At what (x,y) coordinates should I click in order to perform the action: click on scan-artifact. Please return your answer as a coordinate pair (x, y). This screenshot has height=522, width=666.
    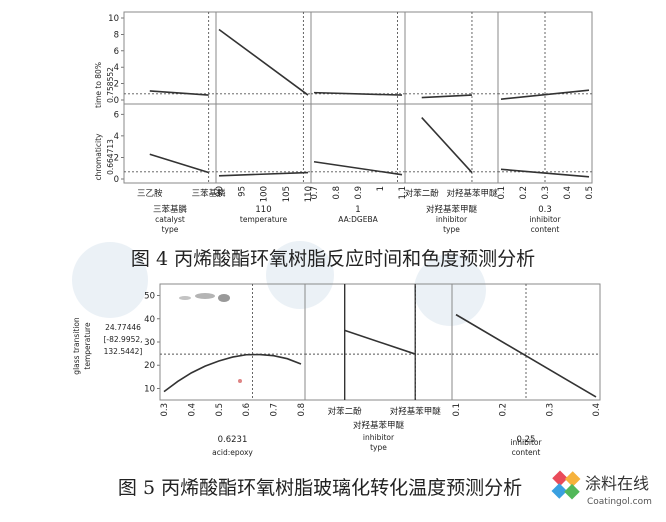
    Looking at the image, I should click on (210, 338).